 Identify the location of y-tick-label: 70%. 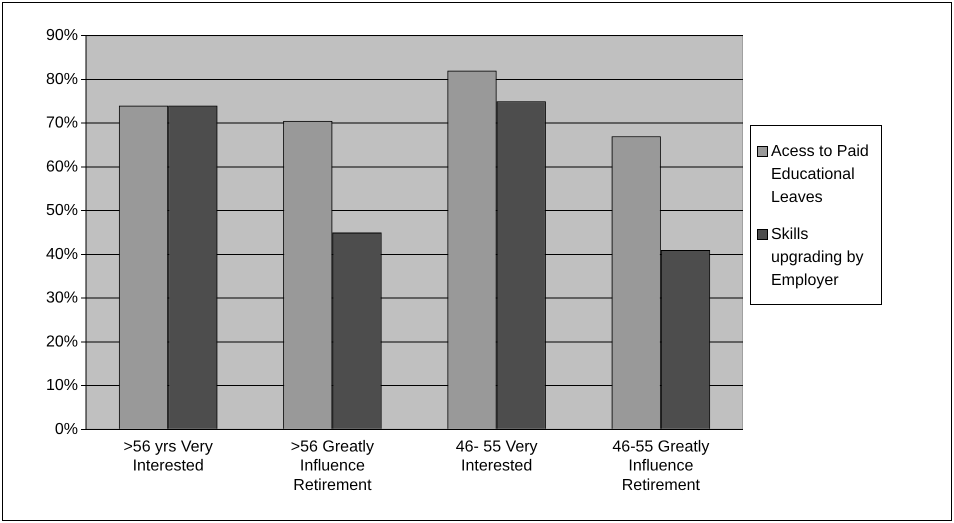
(62, 123).